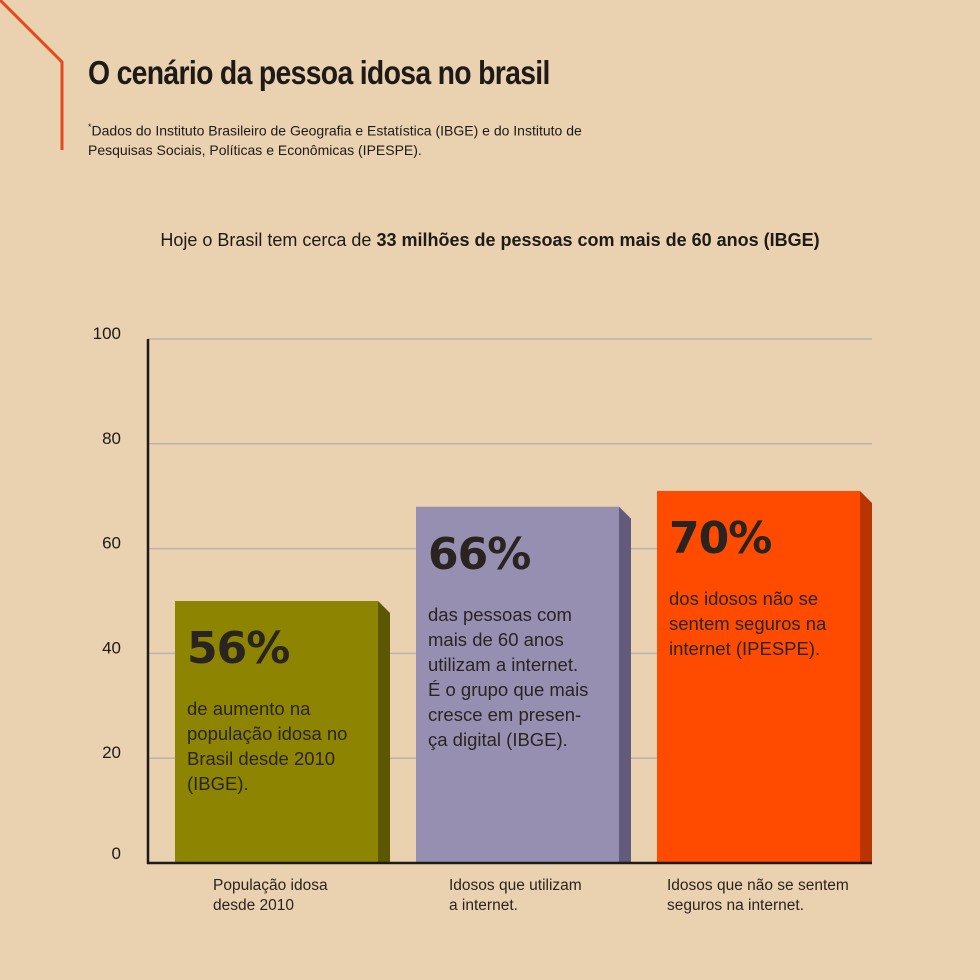 This screenshot has width=980, height=980. What do you see at coordinates (498, 739) in the screenshot?
I see `bar-description-line: ça digital (IBGE).` at bounding box center [498, 739].